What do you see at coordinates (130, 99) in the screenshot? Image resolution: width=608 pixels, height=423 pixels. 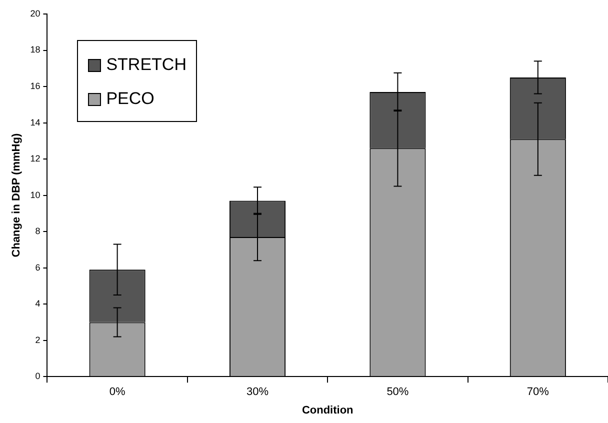 I see `legend-label: PECO` at bounding box center [130, 99].